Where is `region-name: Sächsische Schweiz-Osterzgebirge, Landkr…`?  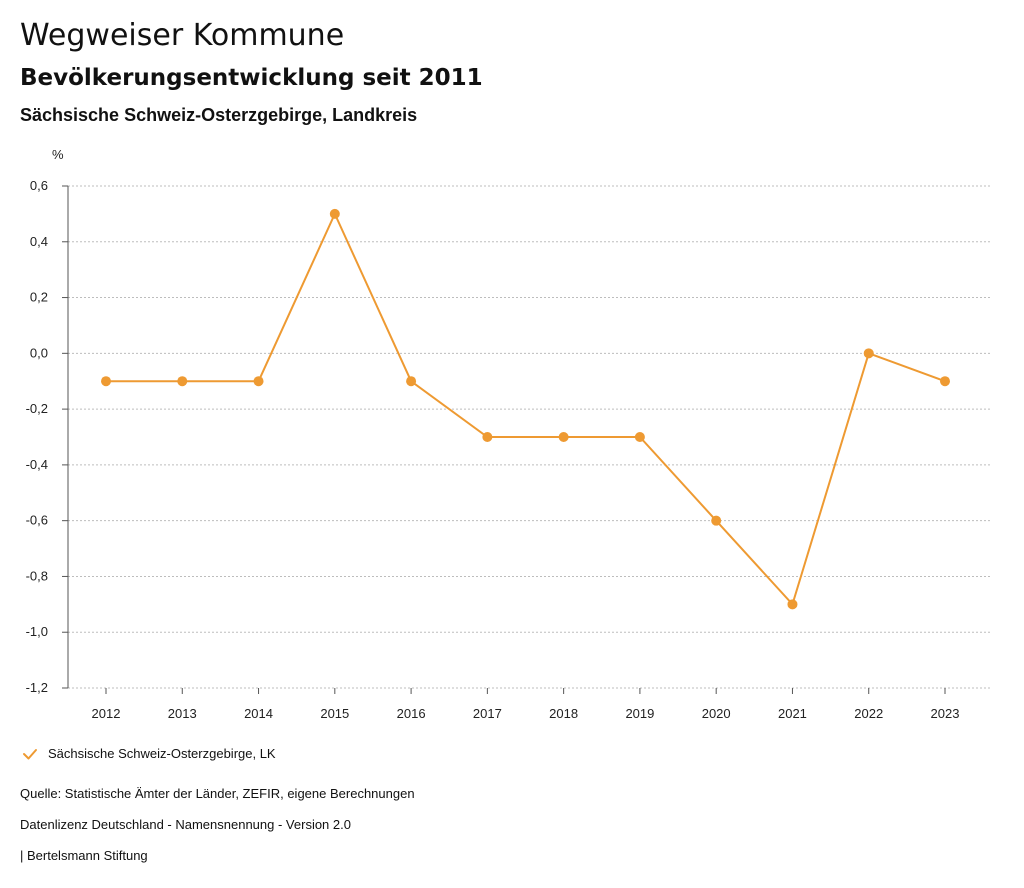
region-name: Sächsische Schweiz-Osterzgebirge, Landkr… is located at coordinates (219, 115).